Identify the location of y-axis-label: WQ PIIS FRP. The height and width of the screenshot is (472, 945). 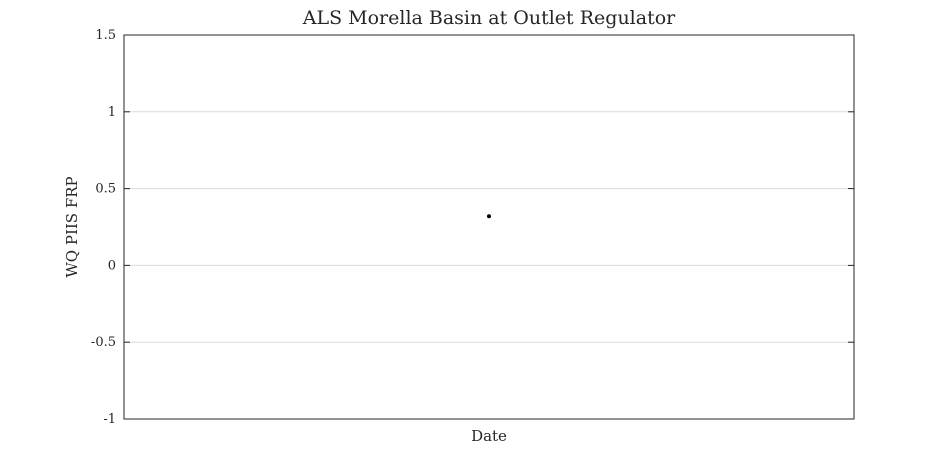
(72, 226).